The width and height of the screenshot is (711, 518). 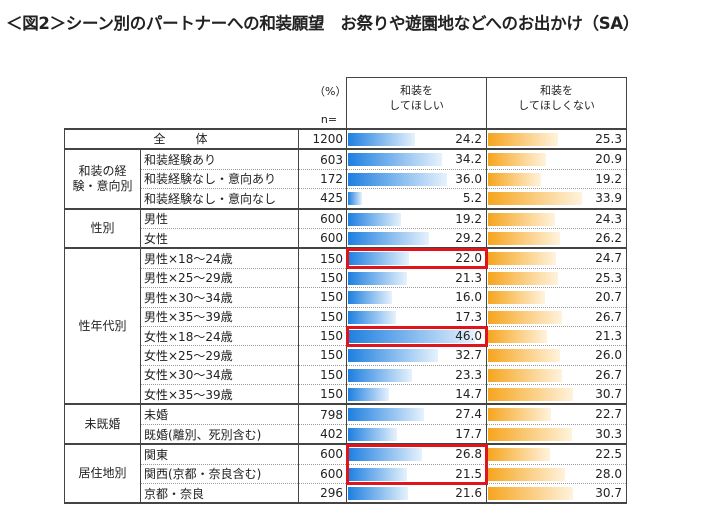 I want to click on value-label: 21.3, so click(x=468, y=277).